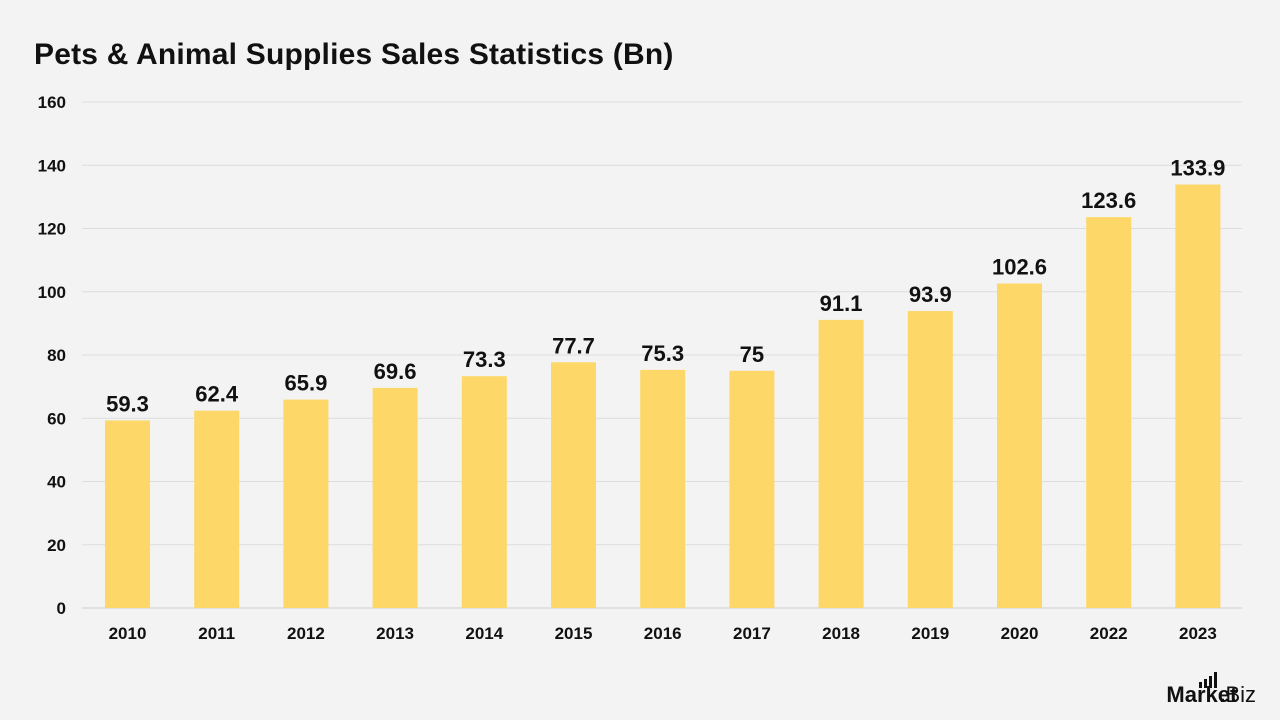  I want to click on x-tick-label: 2011, so click(216, 633).